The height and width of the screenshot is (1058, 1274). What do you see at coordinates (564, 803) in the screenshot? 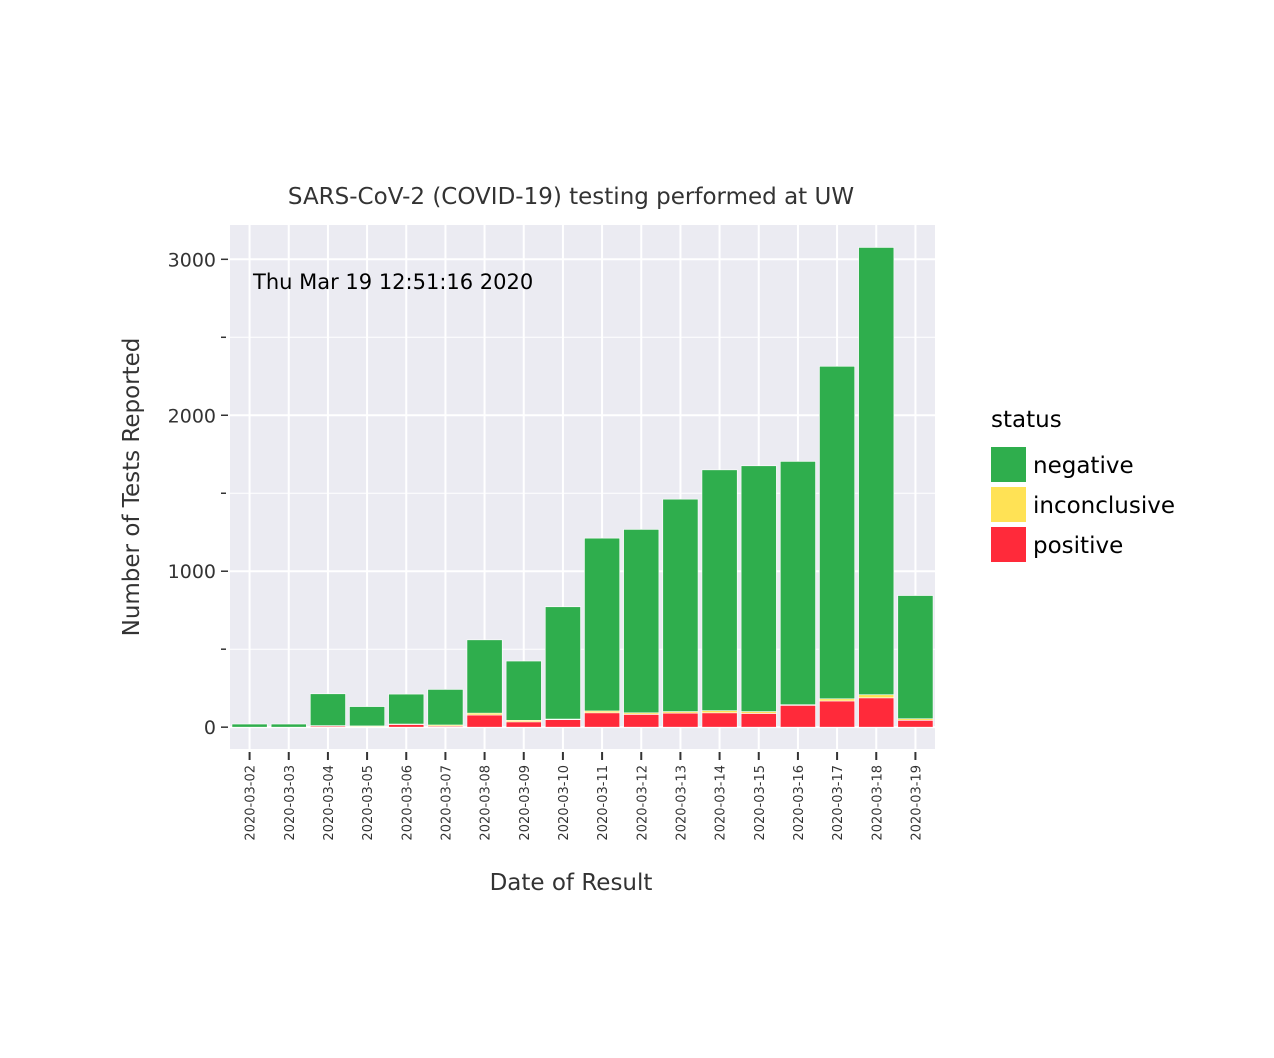
I see `xtick-label: 2020-03-10` at bounding box center [564, 803].